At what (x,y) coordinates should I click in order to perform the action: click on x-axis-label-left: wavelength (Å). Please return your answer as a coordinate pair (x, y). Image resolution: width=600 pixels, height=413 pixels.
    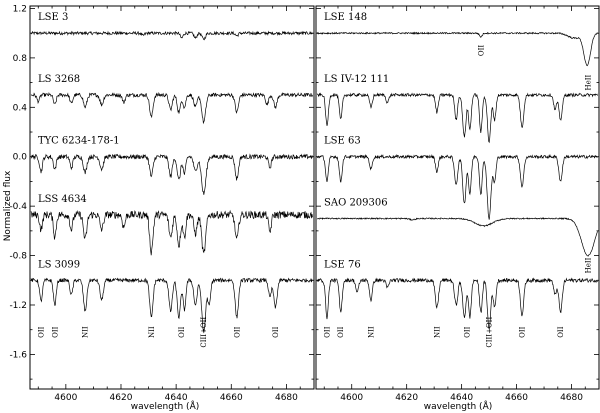
    Looking at the image, I should click on (165, 406).